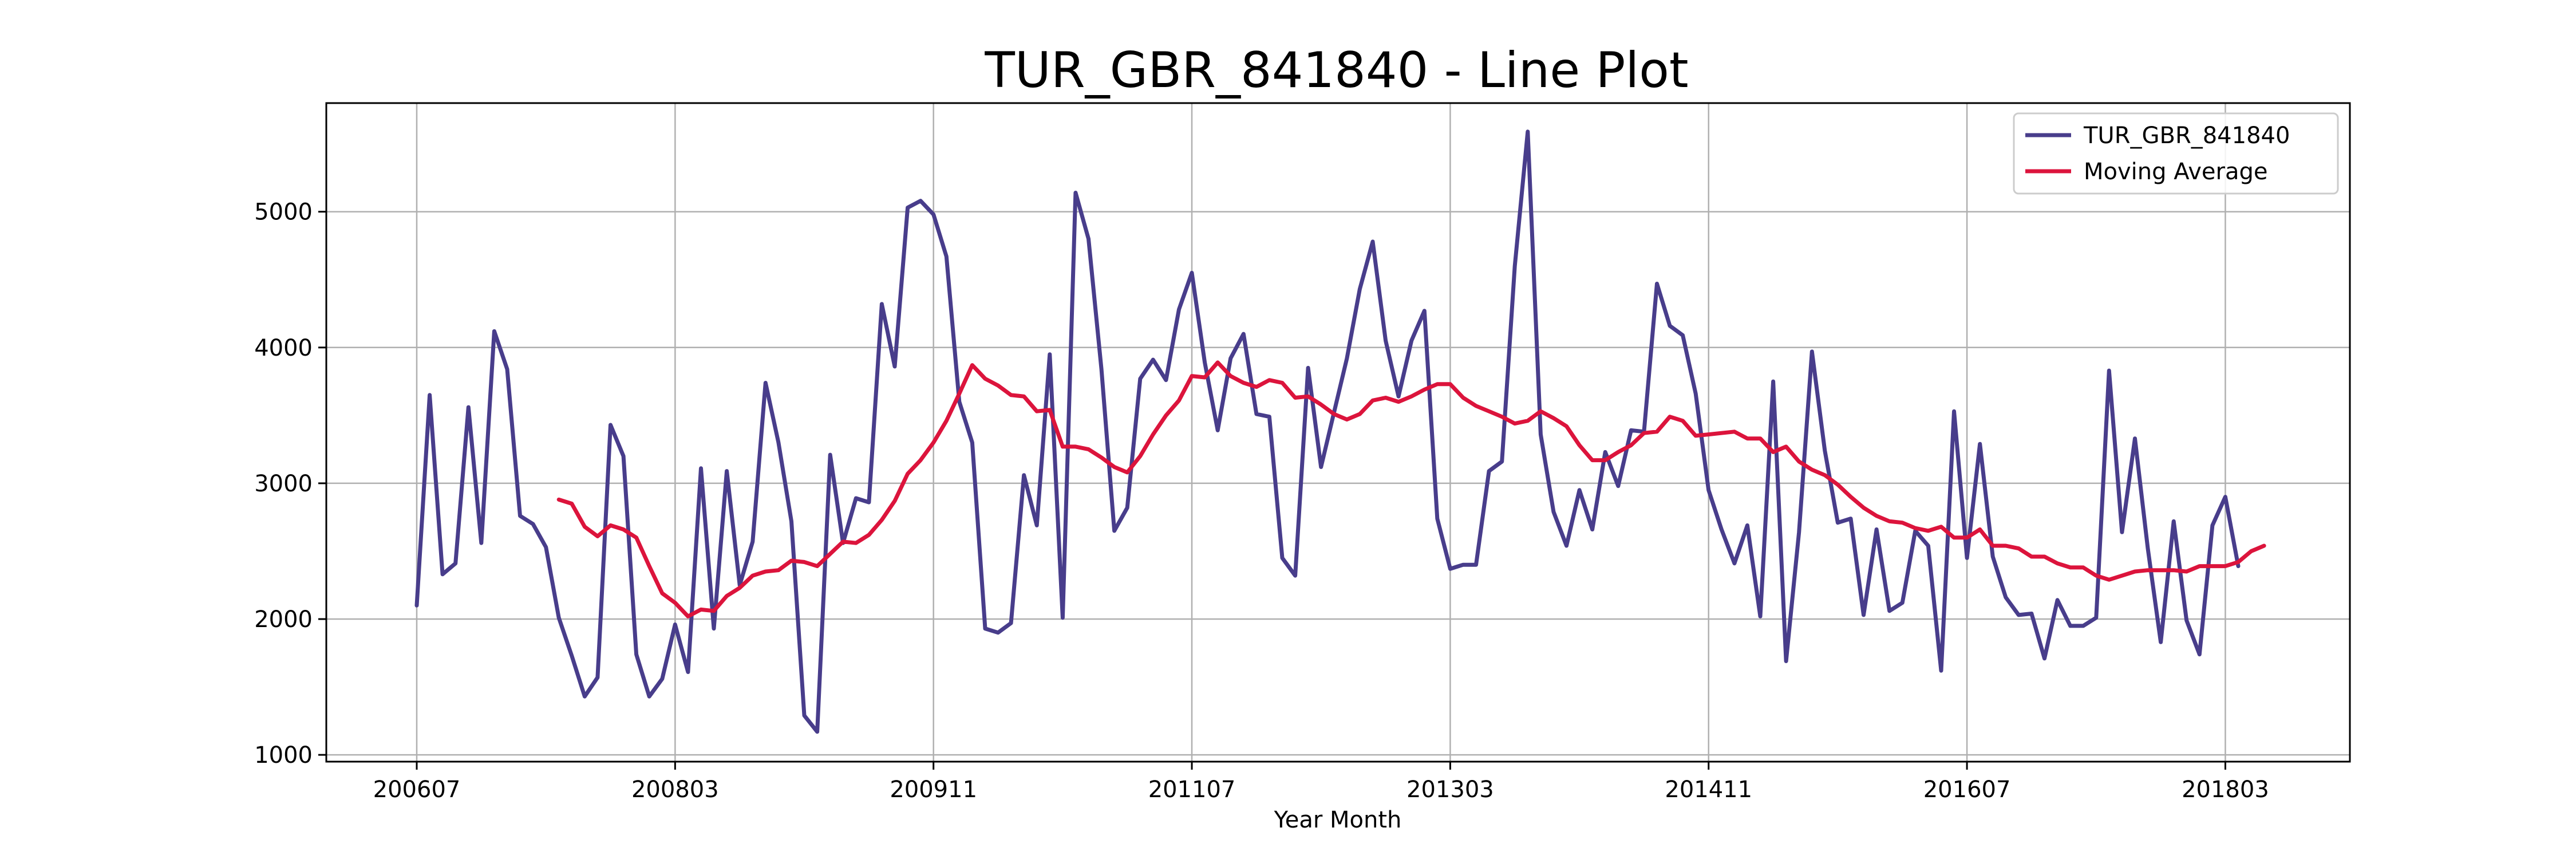  I want to click on x-tick-label: 201803, so click(2225, 790).